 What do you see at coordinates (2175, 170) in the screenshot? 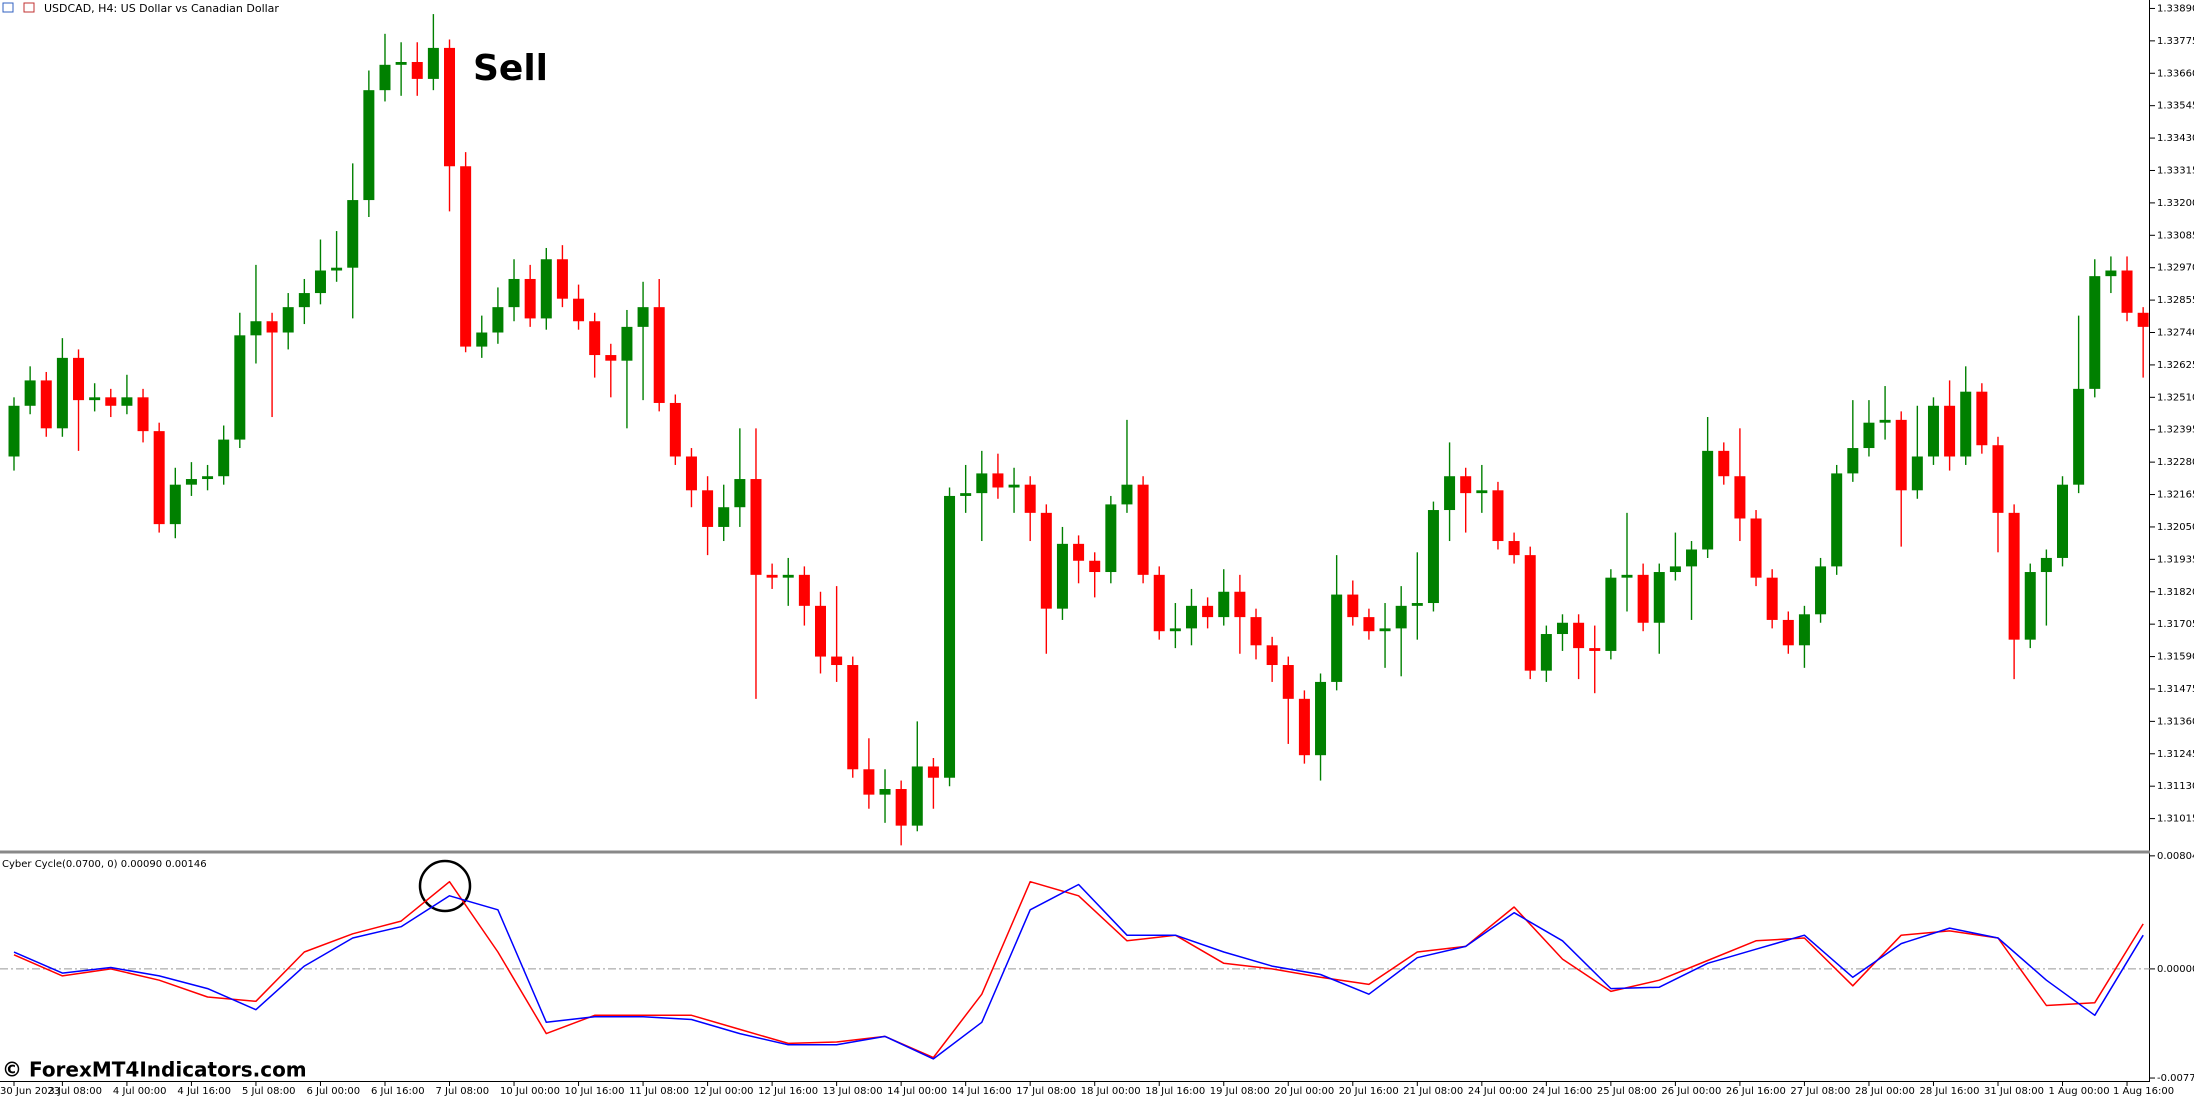
I see `y-tick-label: 1.33315` at bounding box center [2175, 170].